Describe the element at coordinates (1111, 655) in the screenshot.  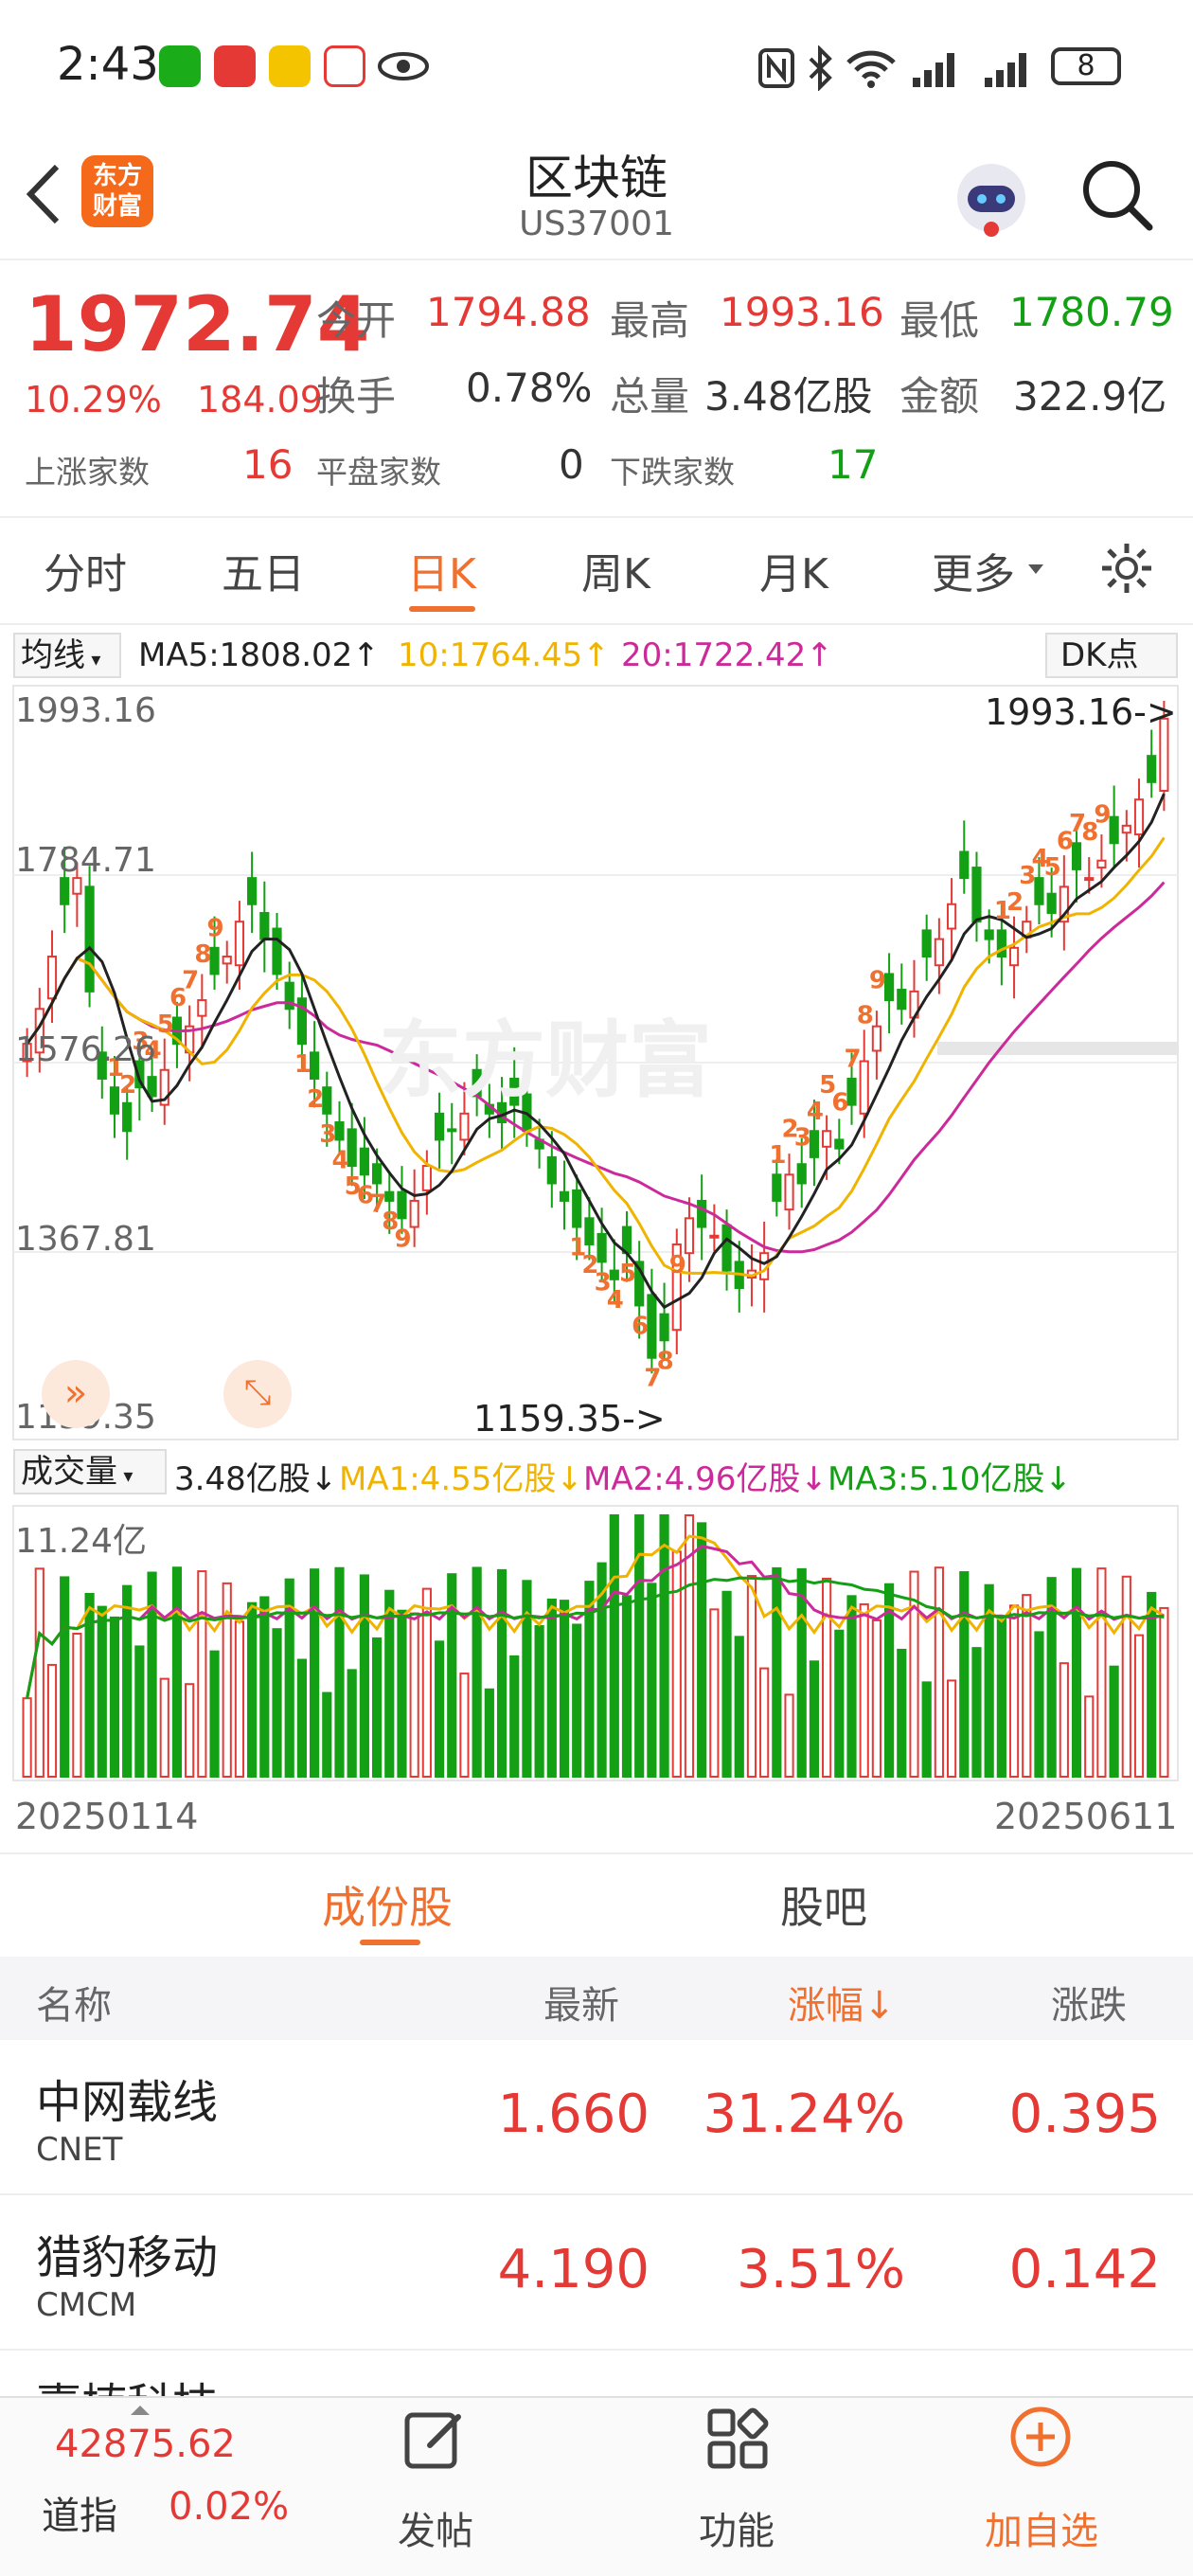
I see `dk-button: DK点` at that location.